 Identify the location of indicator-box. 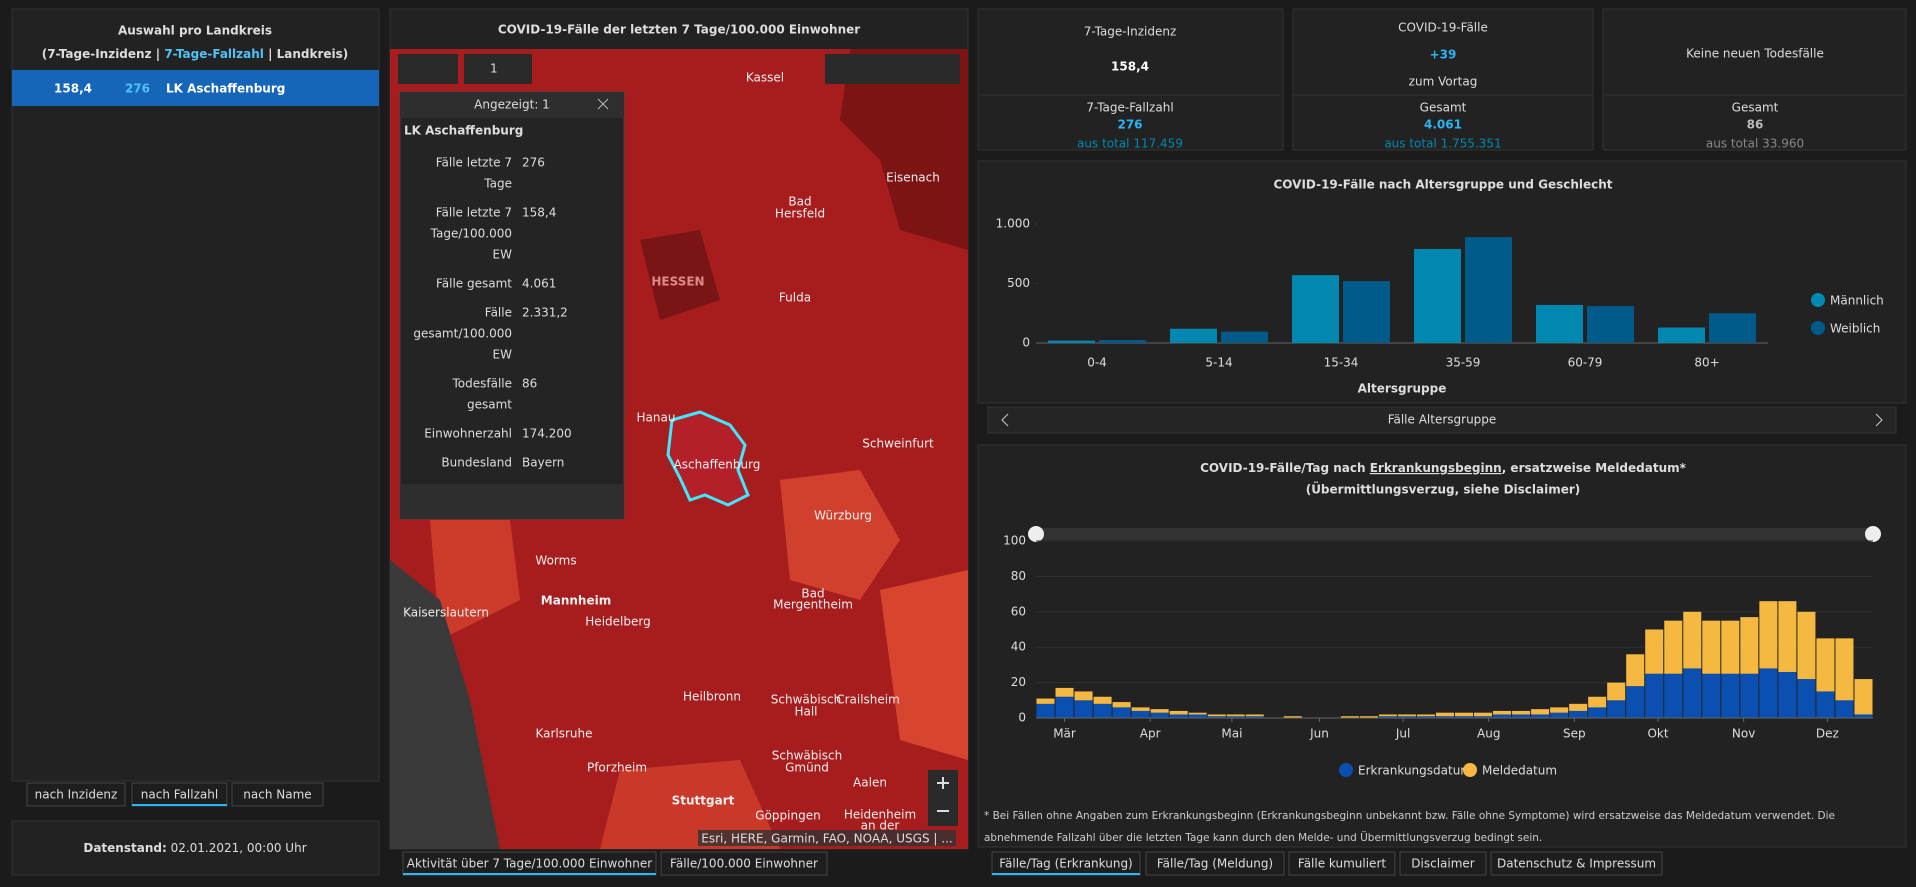
(1443, 79).